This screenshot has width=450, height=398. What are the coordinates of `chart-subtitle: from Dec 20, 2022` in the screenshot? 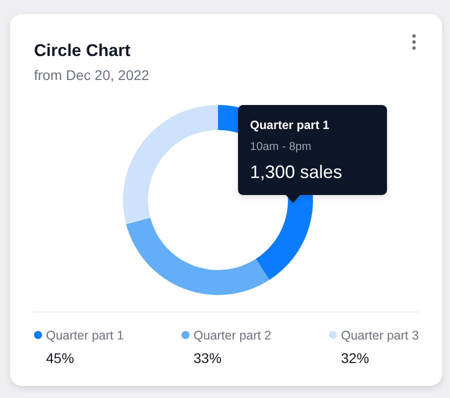 It's located at (92, 75).